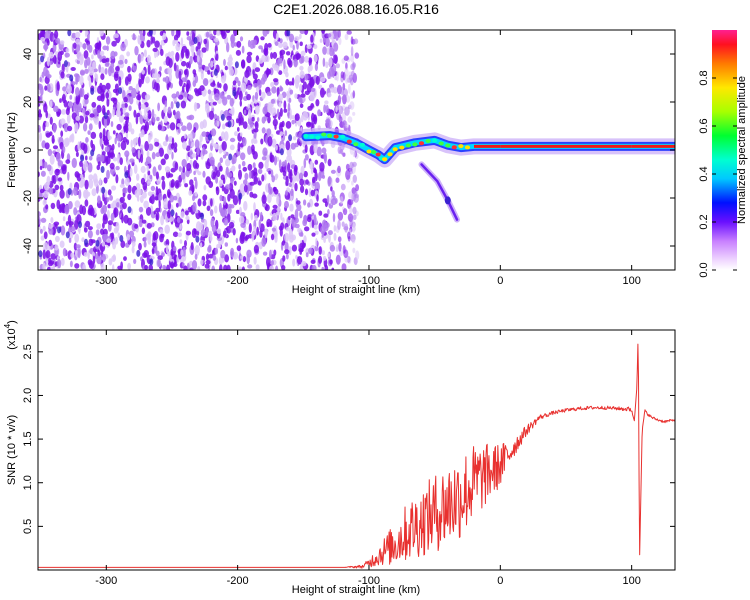 This screenshot has width=750, height=600. I want to click on x-tick-label: 100, so click(631, 581).